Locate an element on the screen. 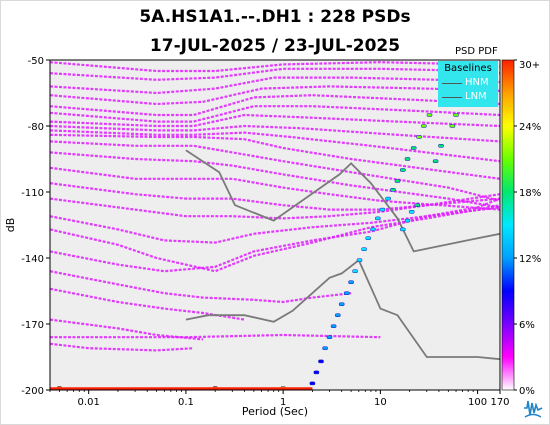  legend-label-lnm: LNM is located at coordinates (476, 96).